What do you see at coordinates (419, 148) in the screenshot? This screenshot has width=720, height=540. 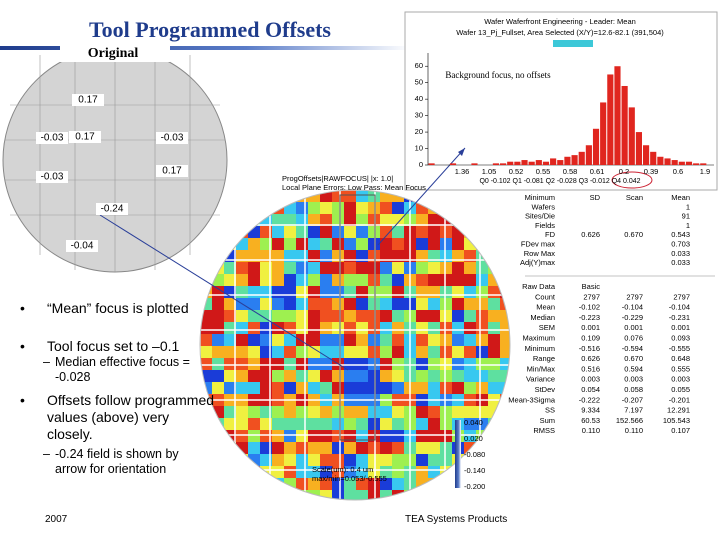 I see `y-tick-label: 10` at bounding box center [419, 148].